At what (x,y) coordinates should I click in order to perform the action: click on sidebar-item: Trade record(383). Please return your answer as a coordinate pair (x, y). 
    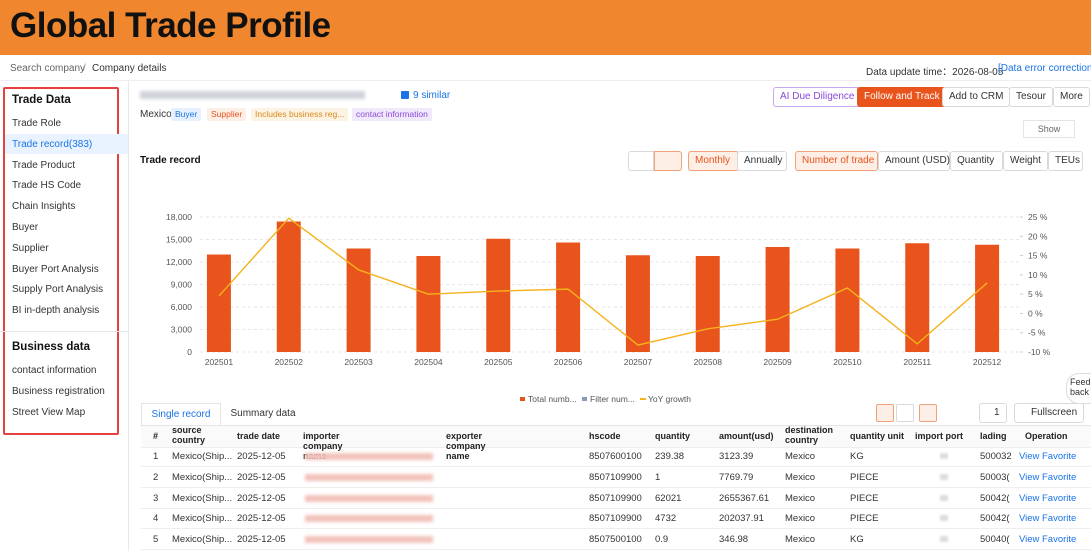
    Looking at the image, I should click on (52, 144).